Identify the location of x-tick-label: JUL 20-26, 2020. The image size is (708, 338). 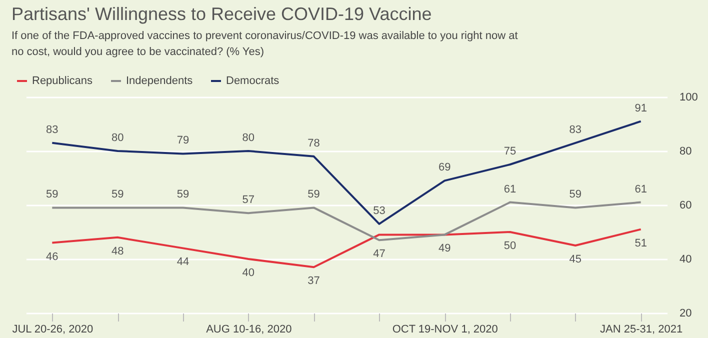
(53, 330).